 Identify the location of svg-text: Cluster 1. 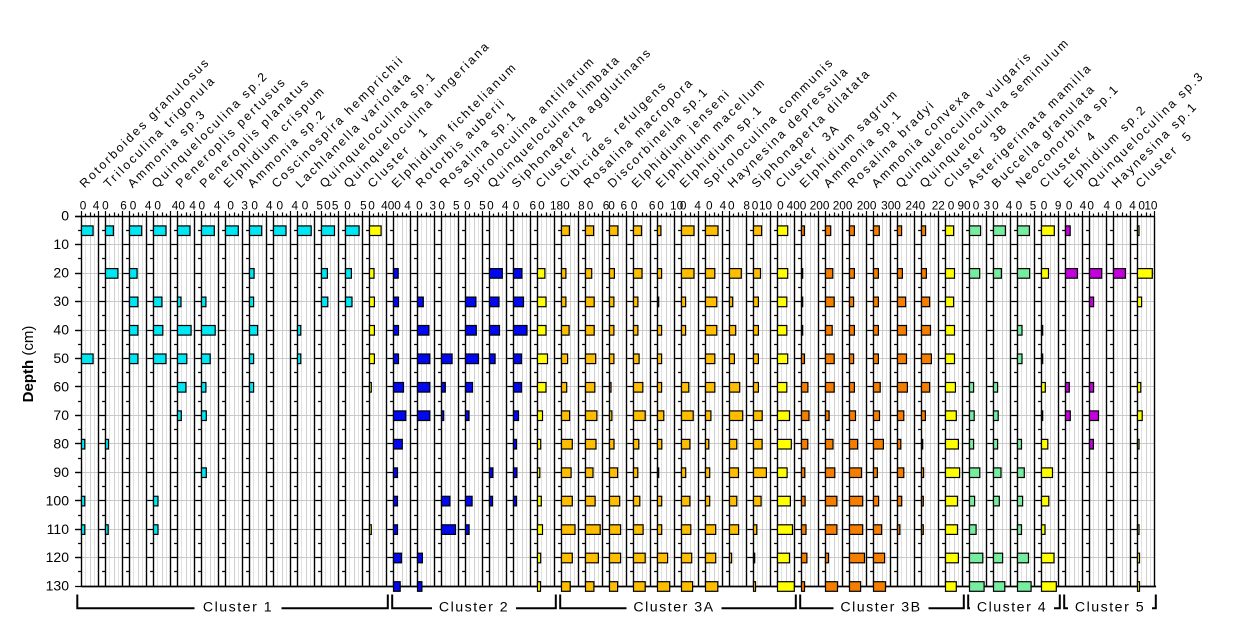
(238, 608).